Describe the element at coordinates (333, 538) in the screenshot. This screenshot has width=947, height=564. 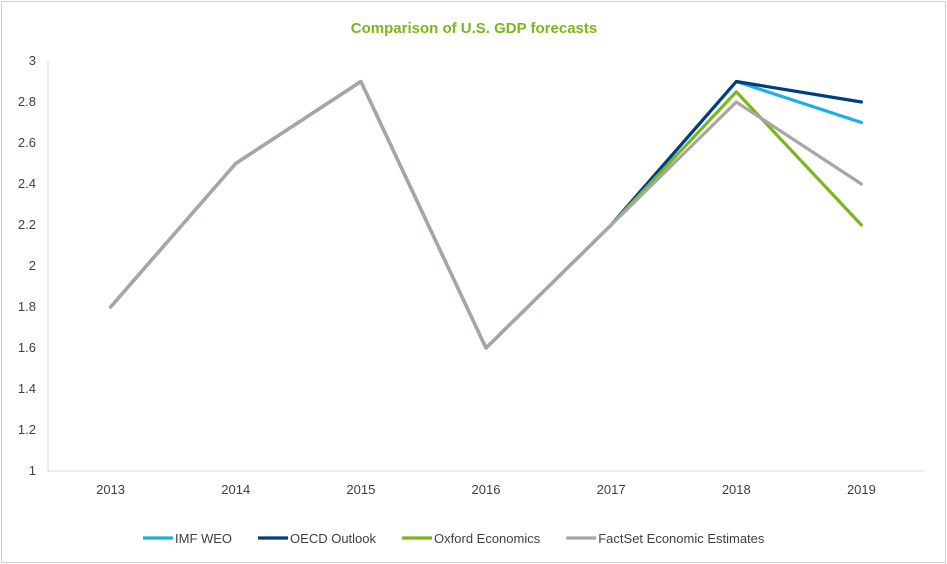
I see `legend-label: OECD Outlook` at that location.